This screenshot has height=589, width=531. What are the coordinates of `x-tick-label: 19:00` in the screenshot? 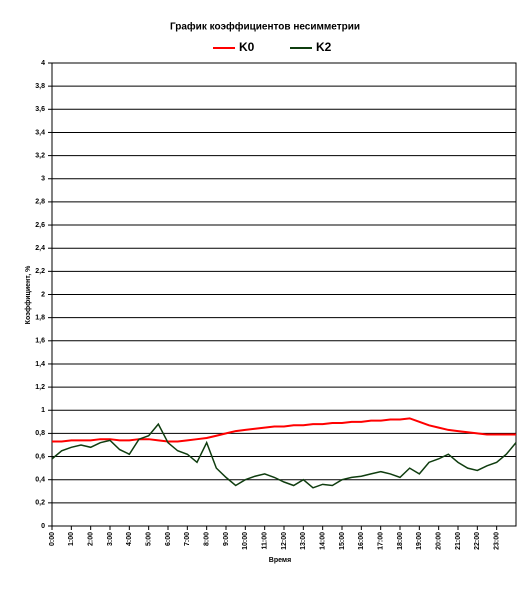 It's located at (419, 541).